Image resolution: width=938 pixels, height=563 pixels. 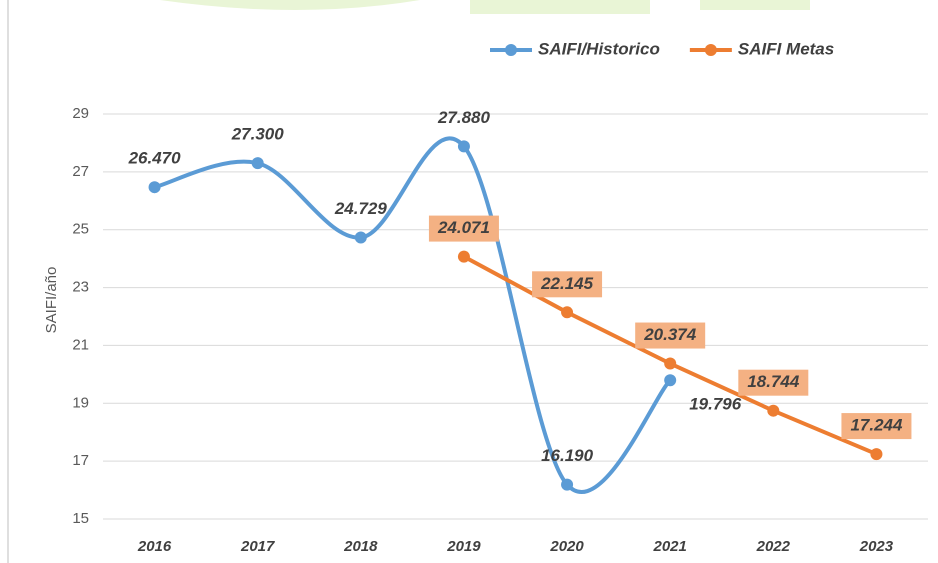 I want to click on y-tick-label: 19, so click(x=80, y=402).